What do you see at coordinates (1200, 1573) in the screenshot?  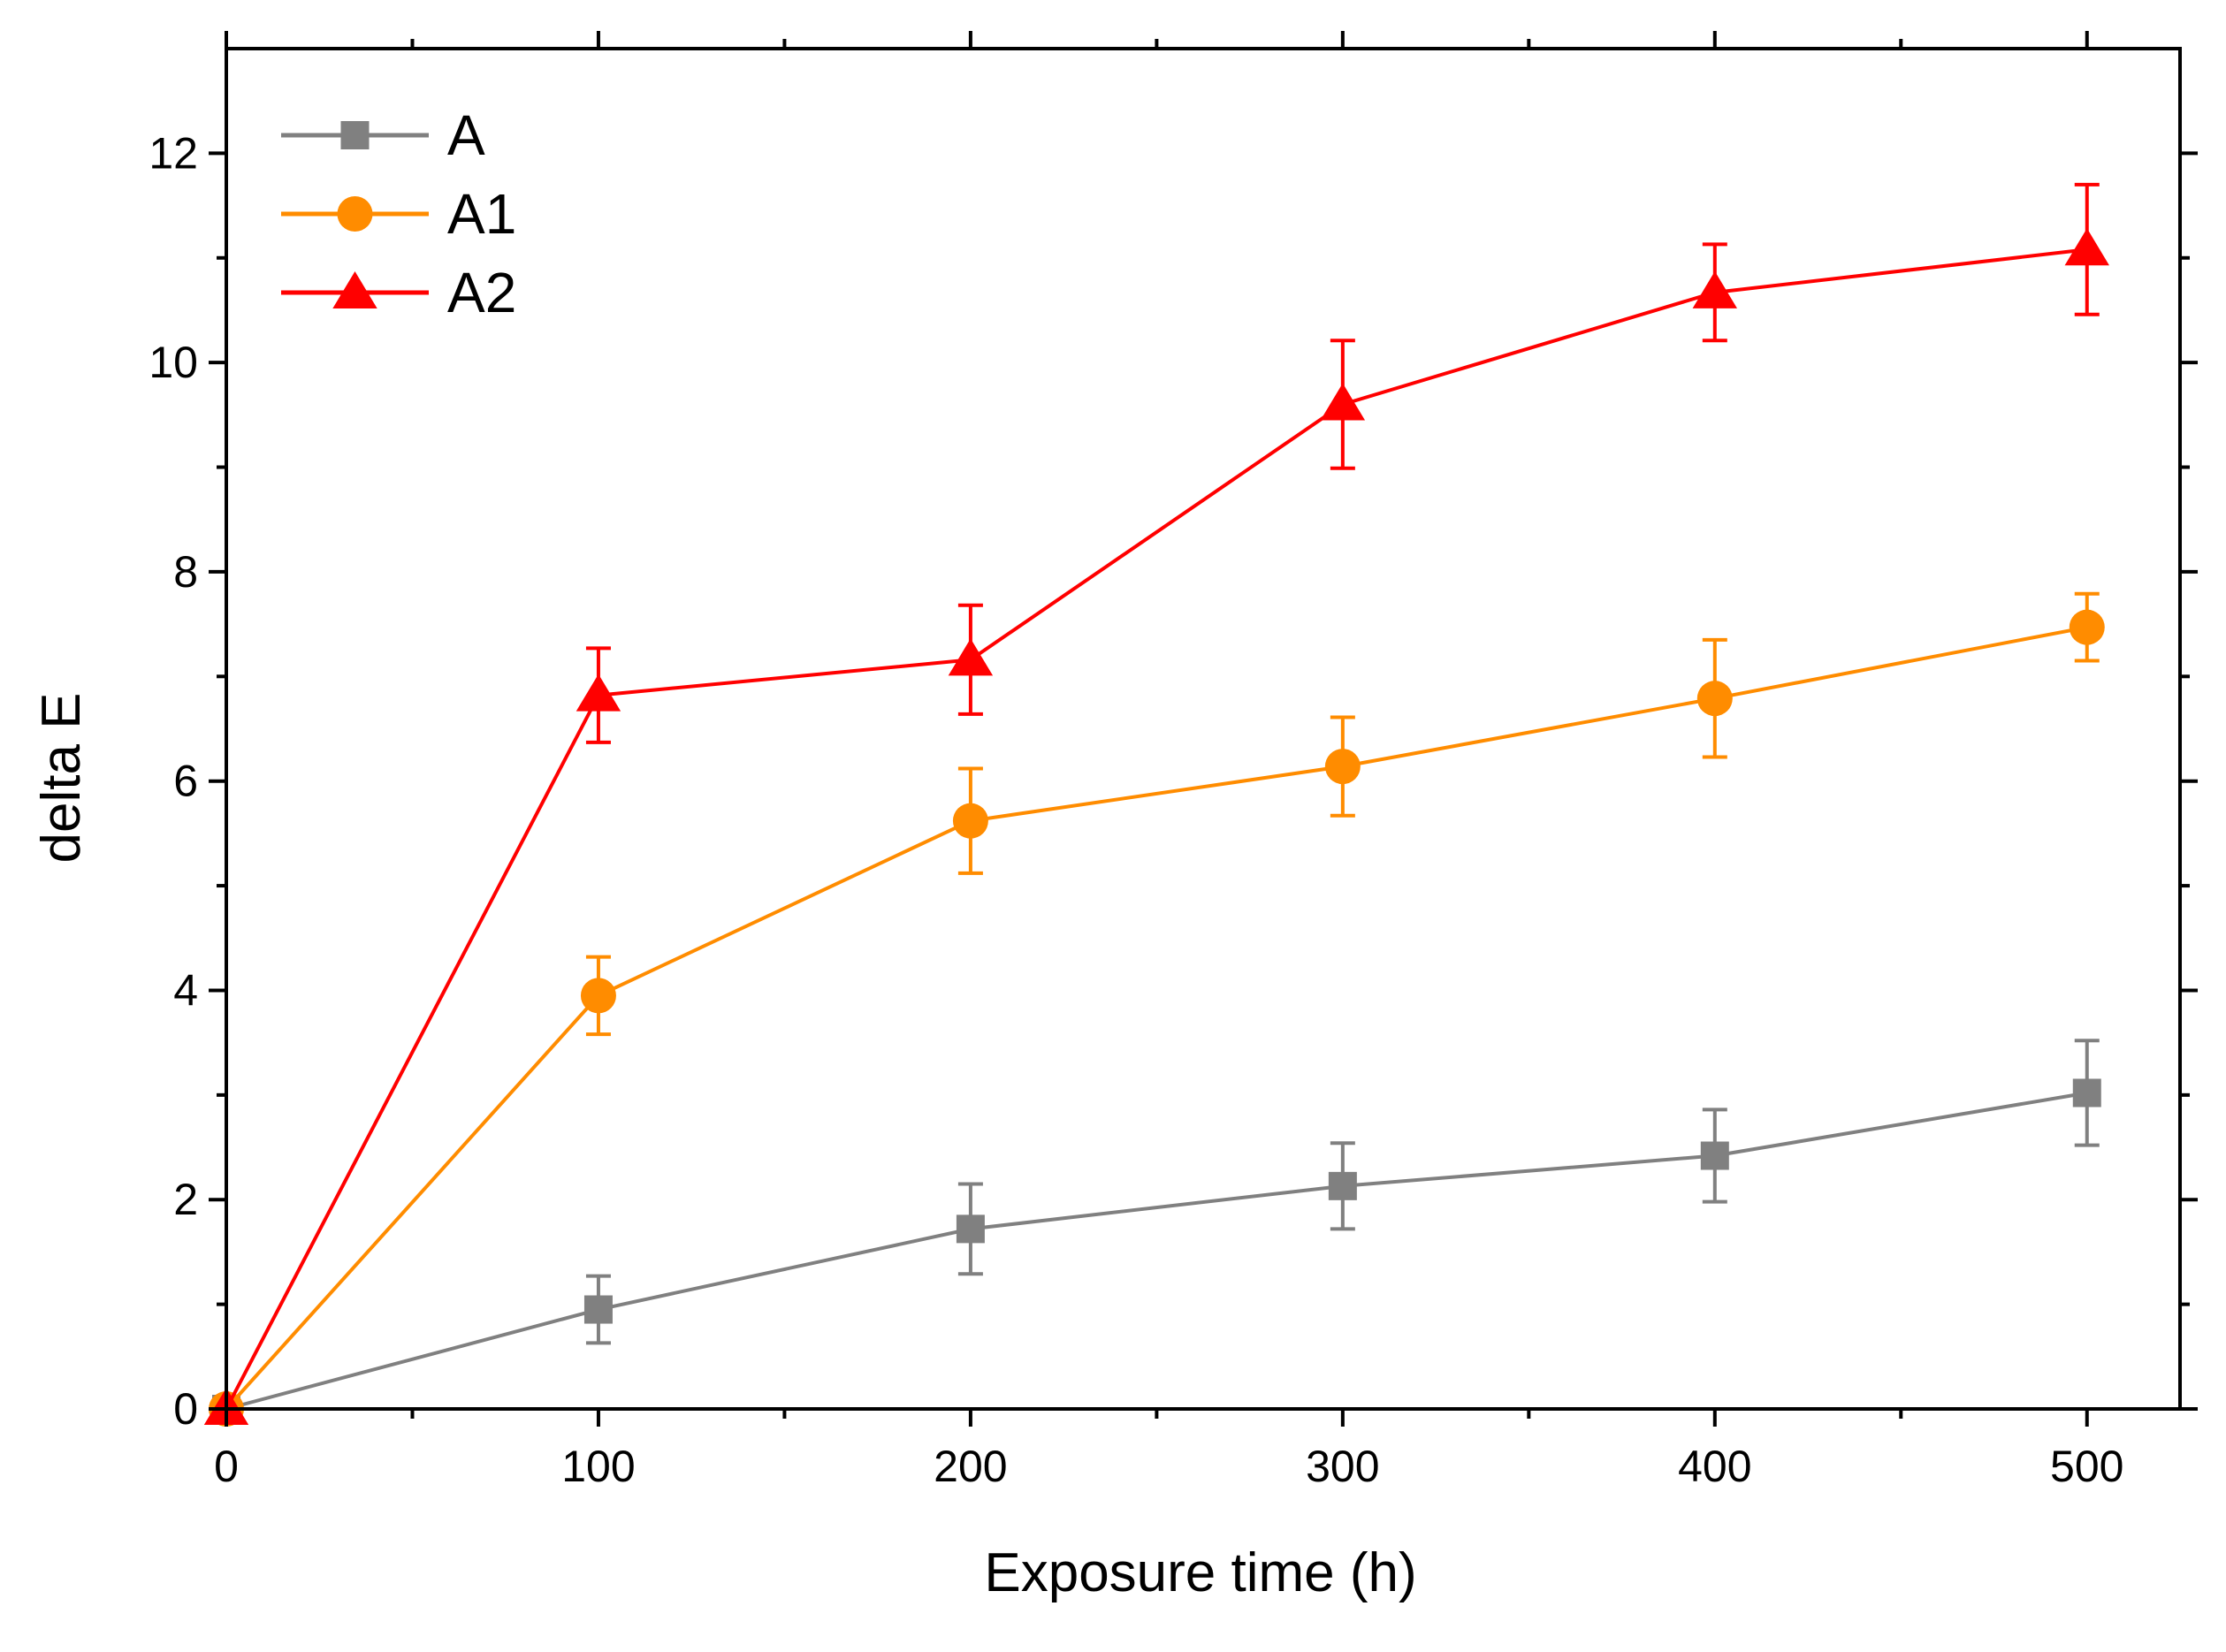 I see `x-axis-title: Exposure time (h)` at bounding box center [1200, 1573].